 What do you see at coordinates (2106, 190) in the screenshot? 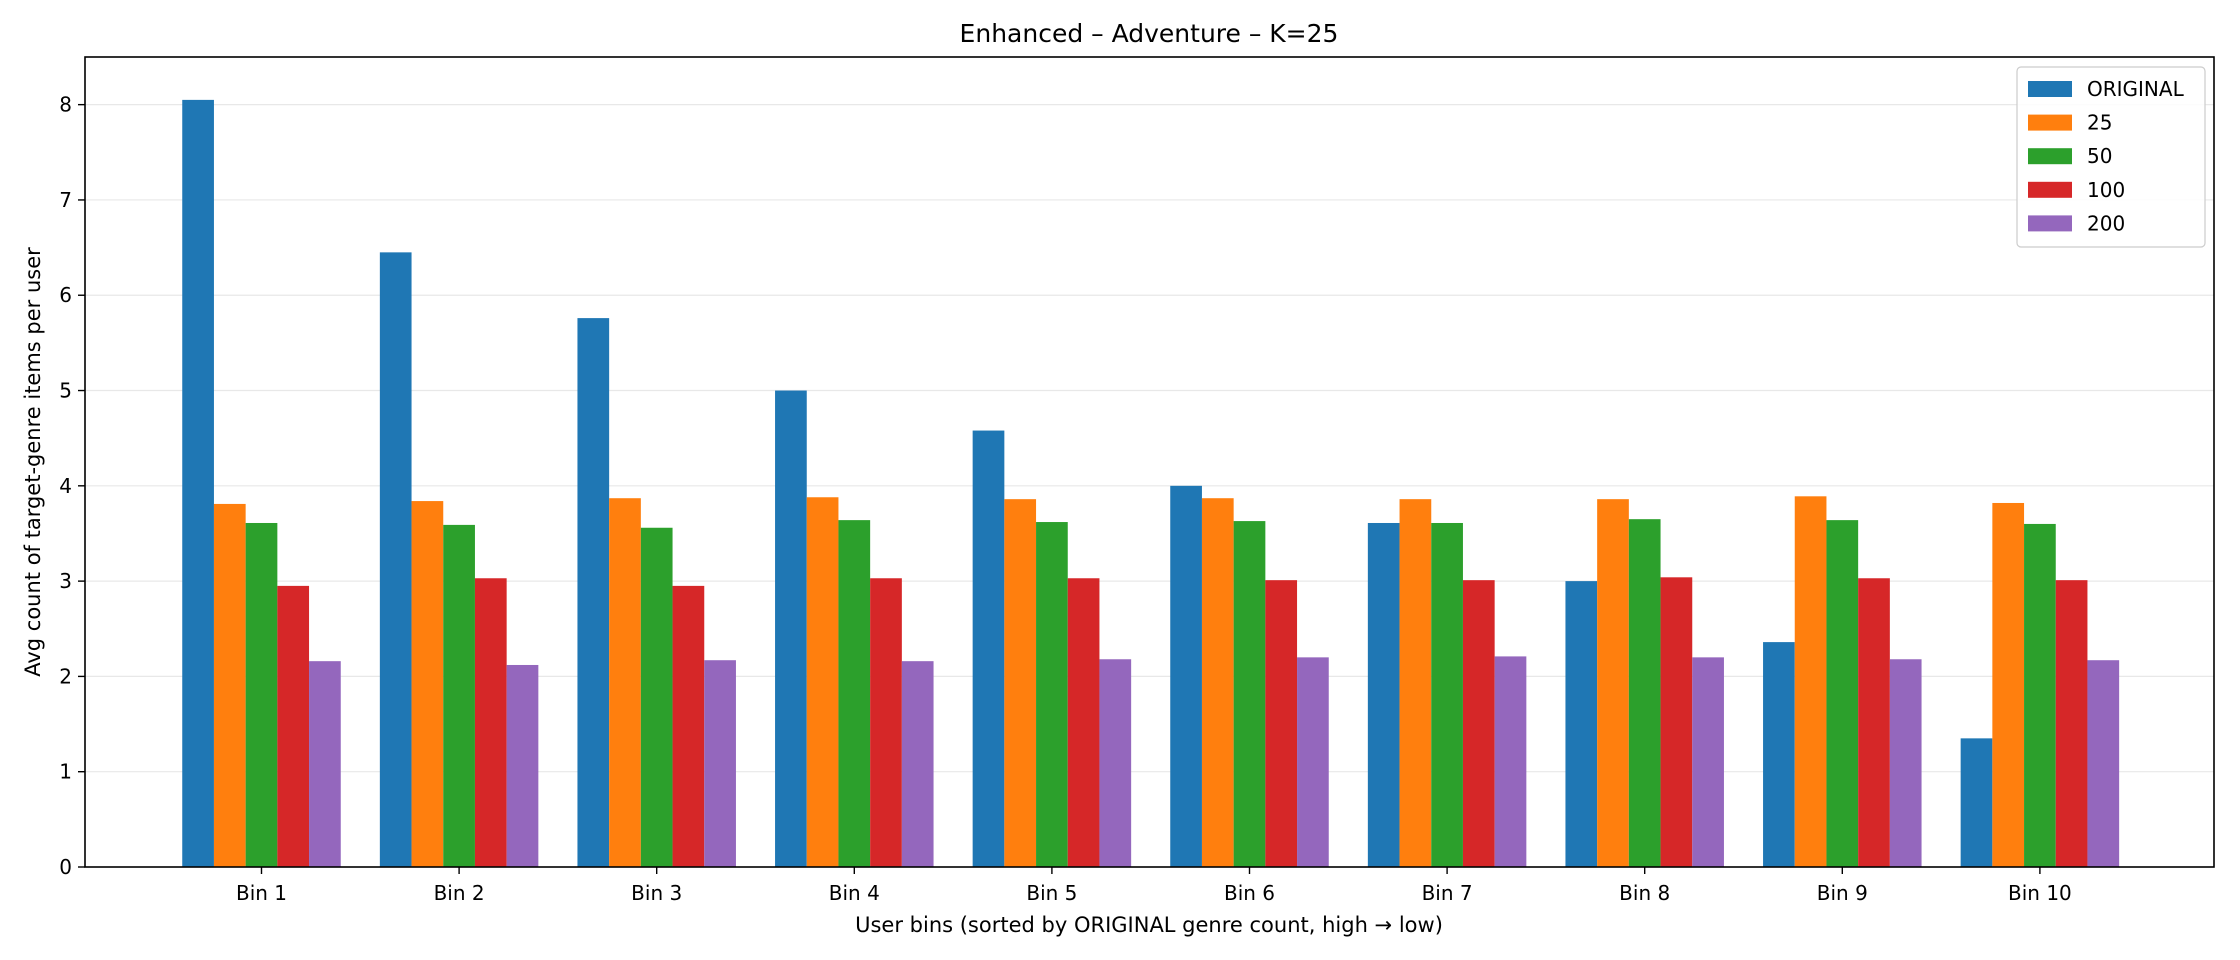
I see `legend-label: 100` at bounding box center [2106, 190].